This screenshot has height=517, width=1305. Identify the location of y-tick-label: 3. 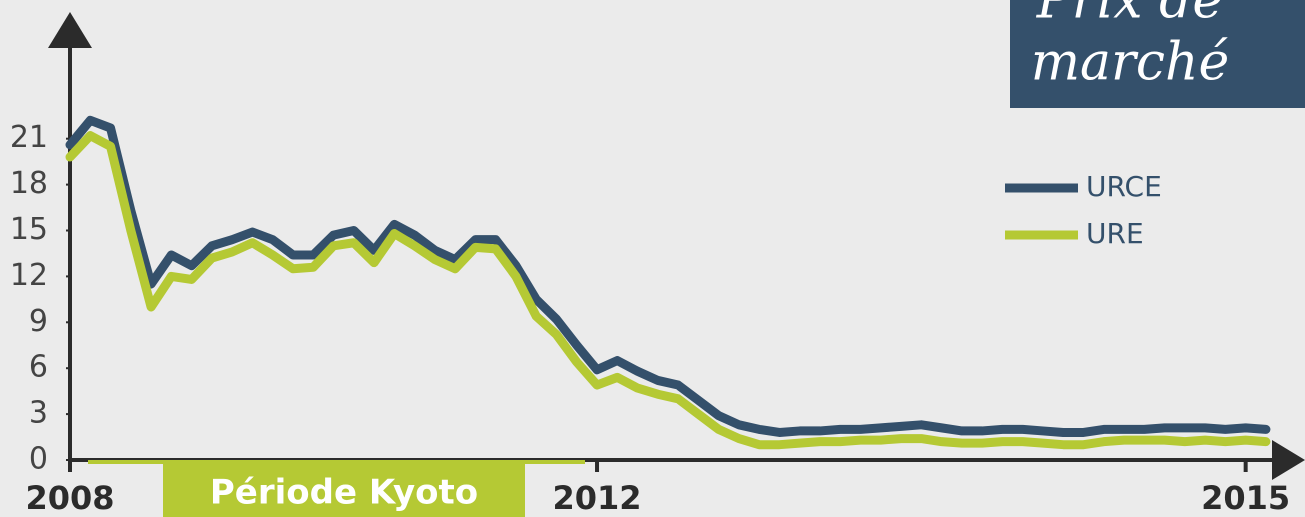
(38, 413).